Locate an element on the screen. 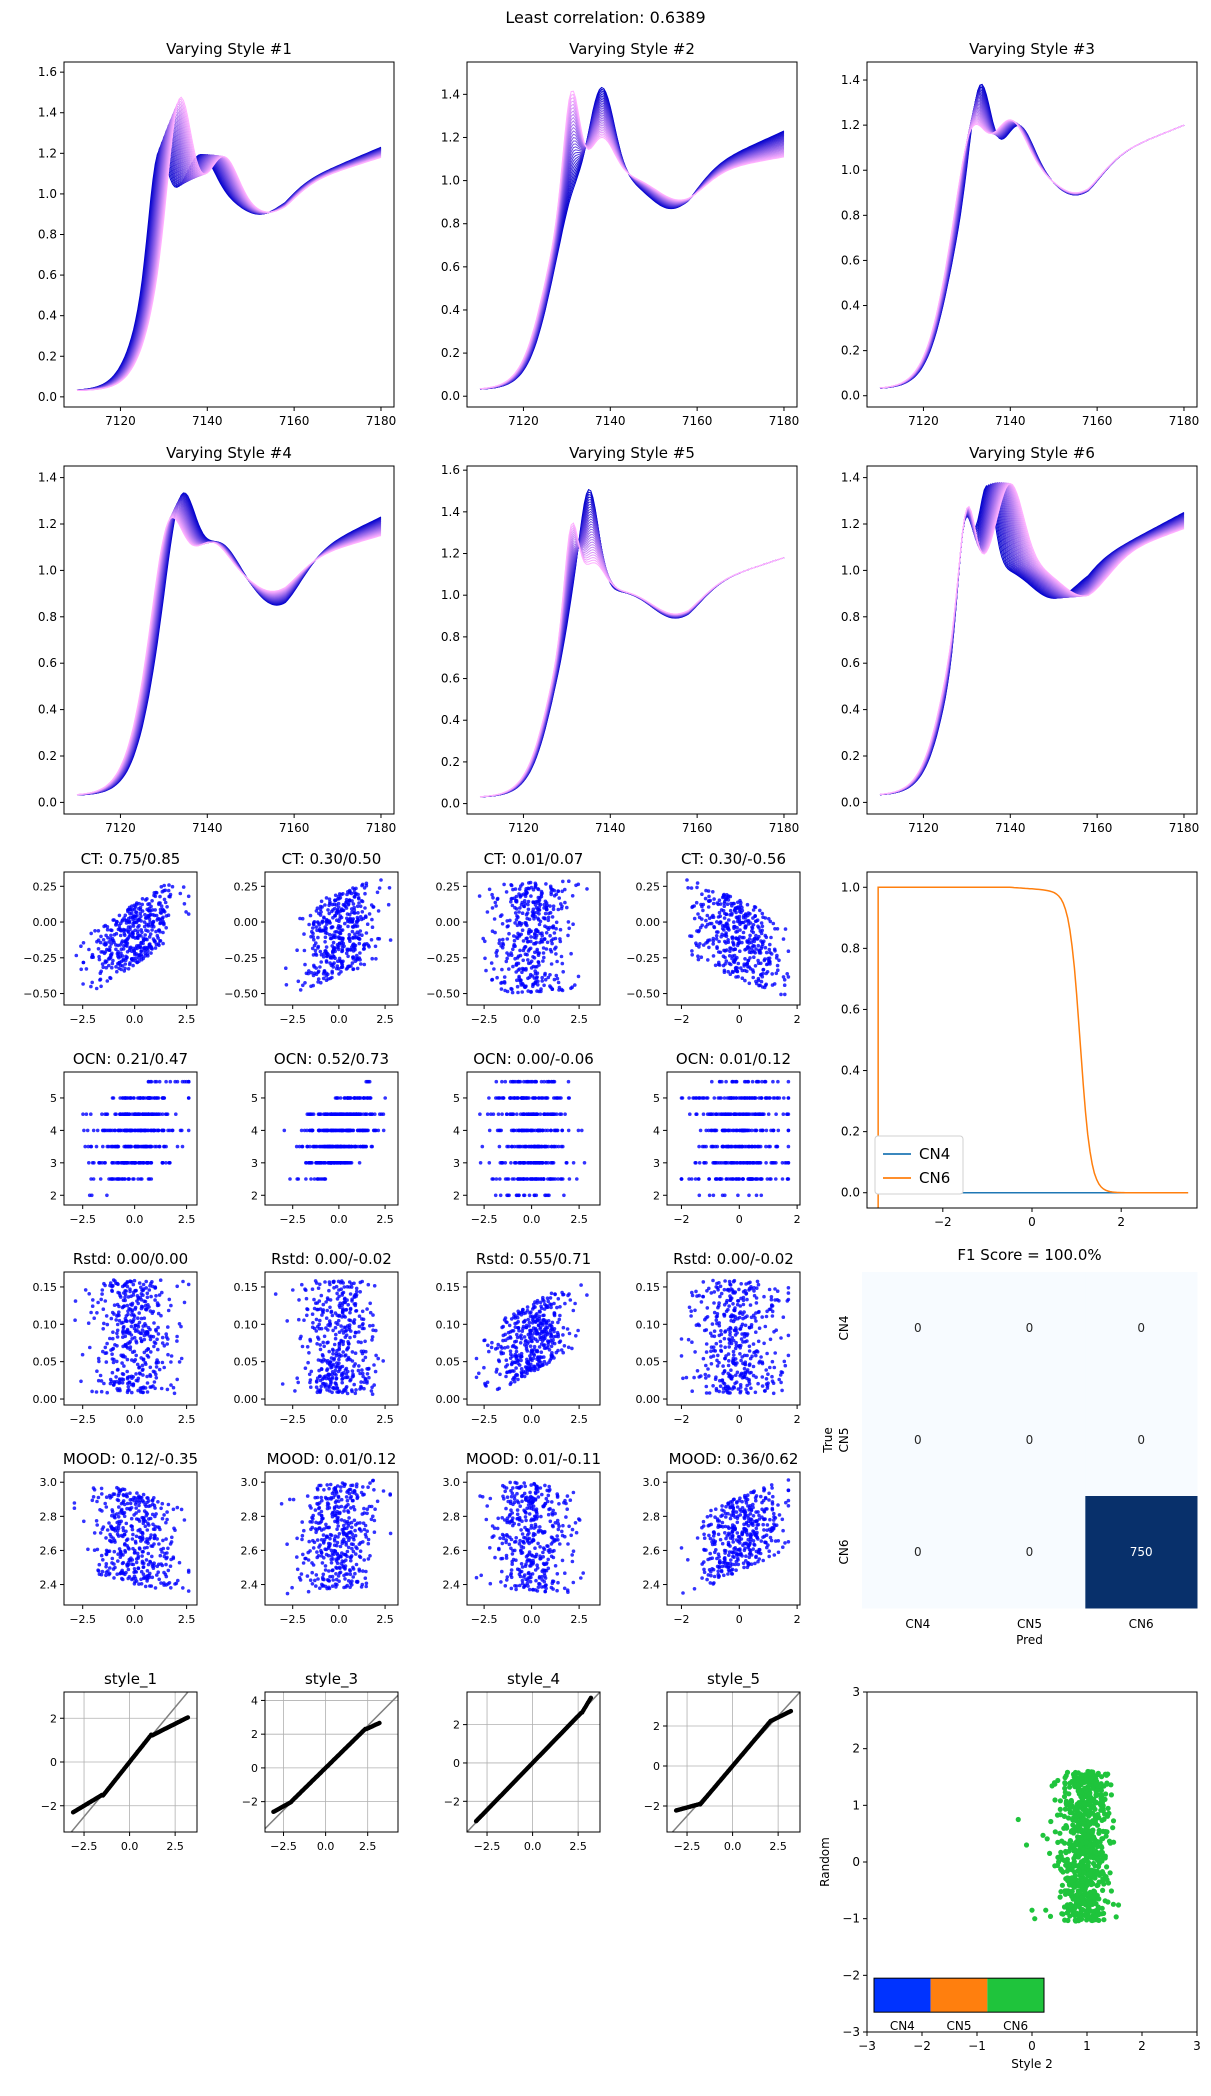 The height and width of the screenshot is (2096, 1211). spectrum-lines is located at coordinates (229, 243).